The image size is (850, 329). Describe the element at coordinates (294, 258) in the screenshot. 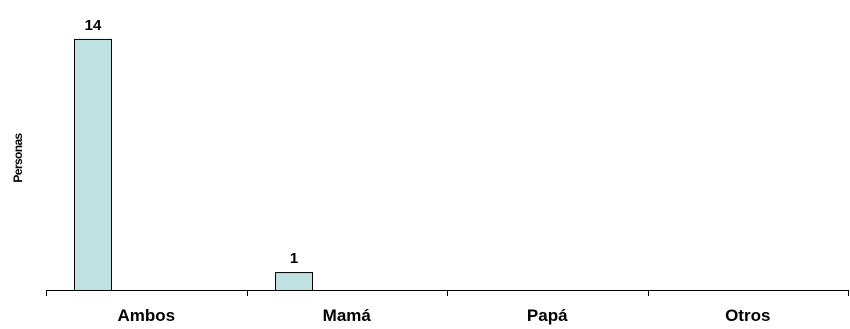

I see `data-label-mamá: 1` at that location.